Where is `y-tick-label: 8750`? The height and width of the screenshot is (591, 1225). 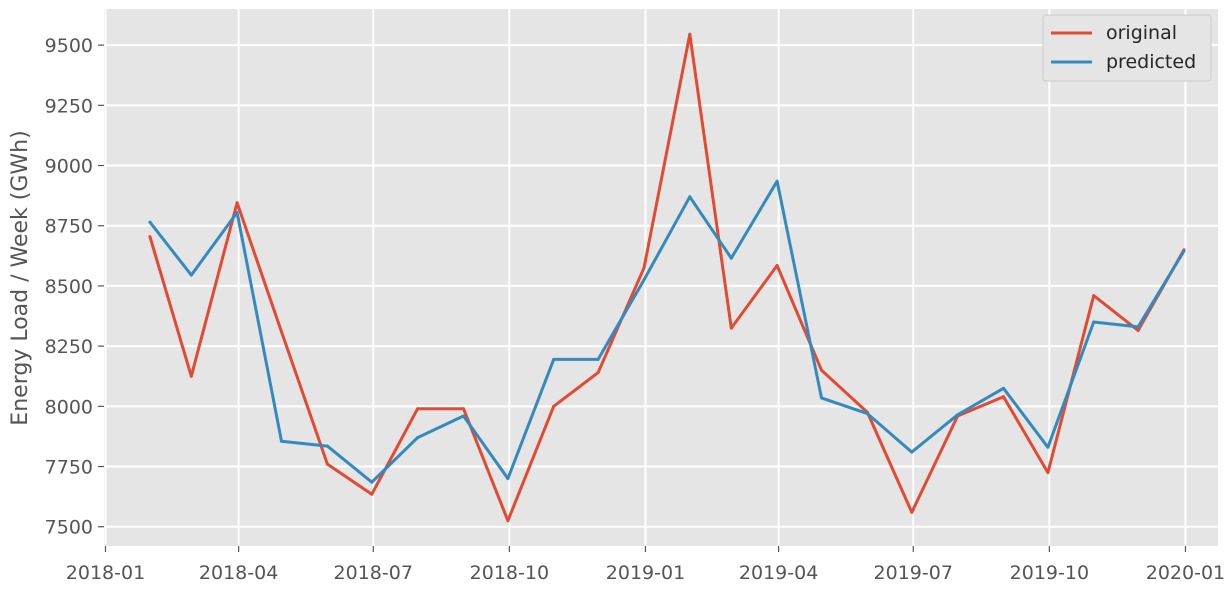
y-tick-label: 8750 is located at coordinates (69, 227).